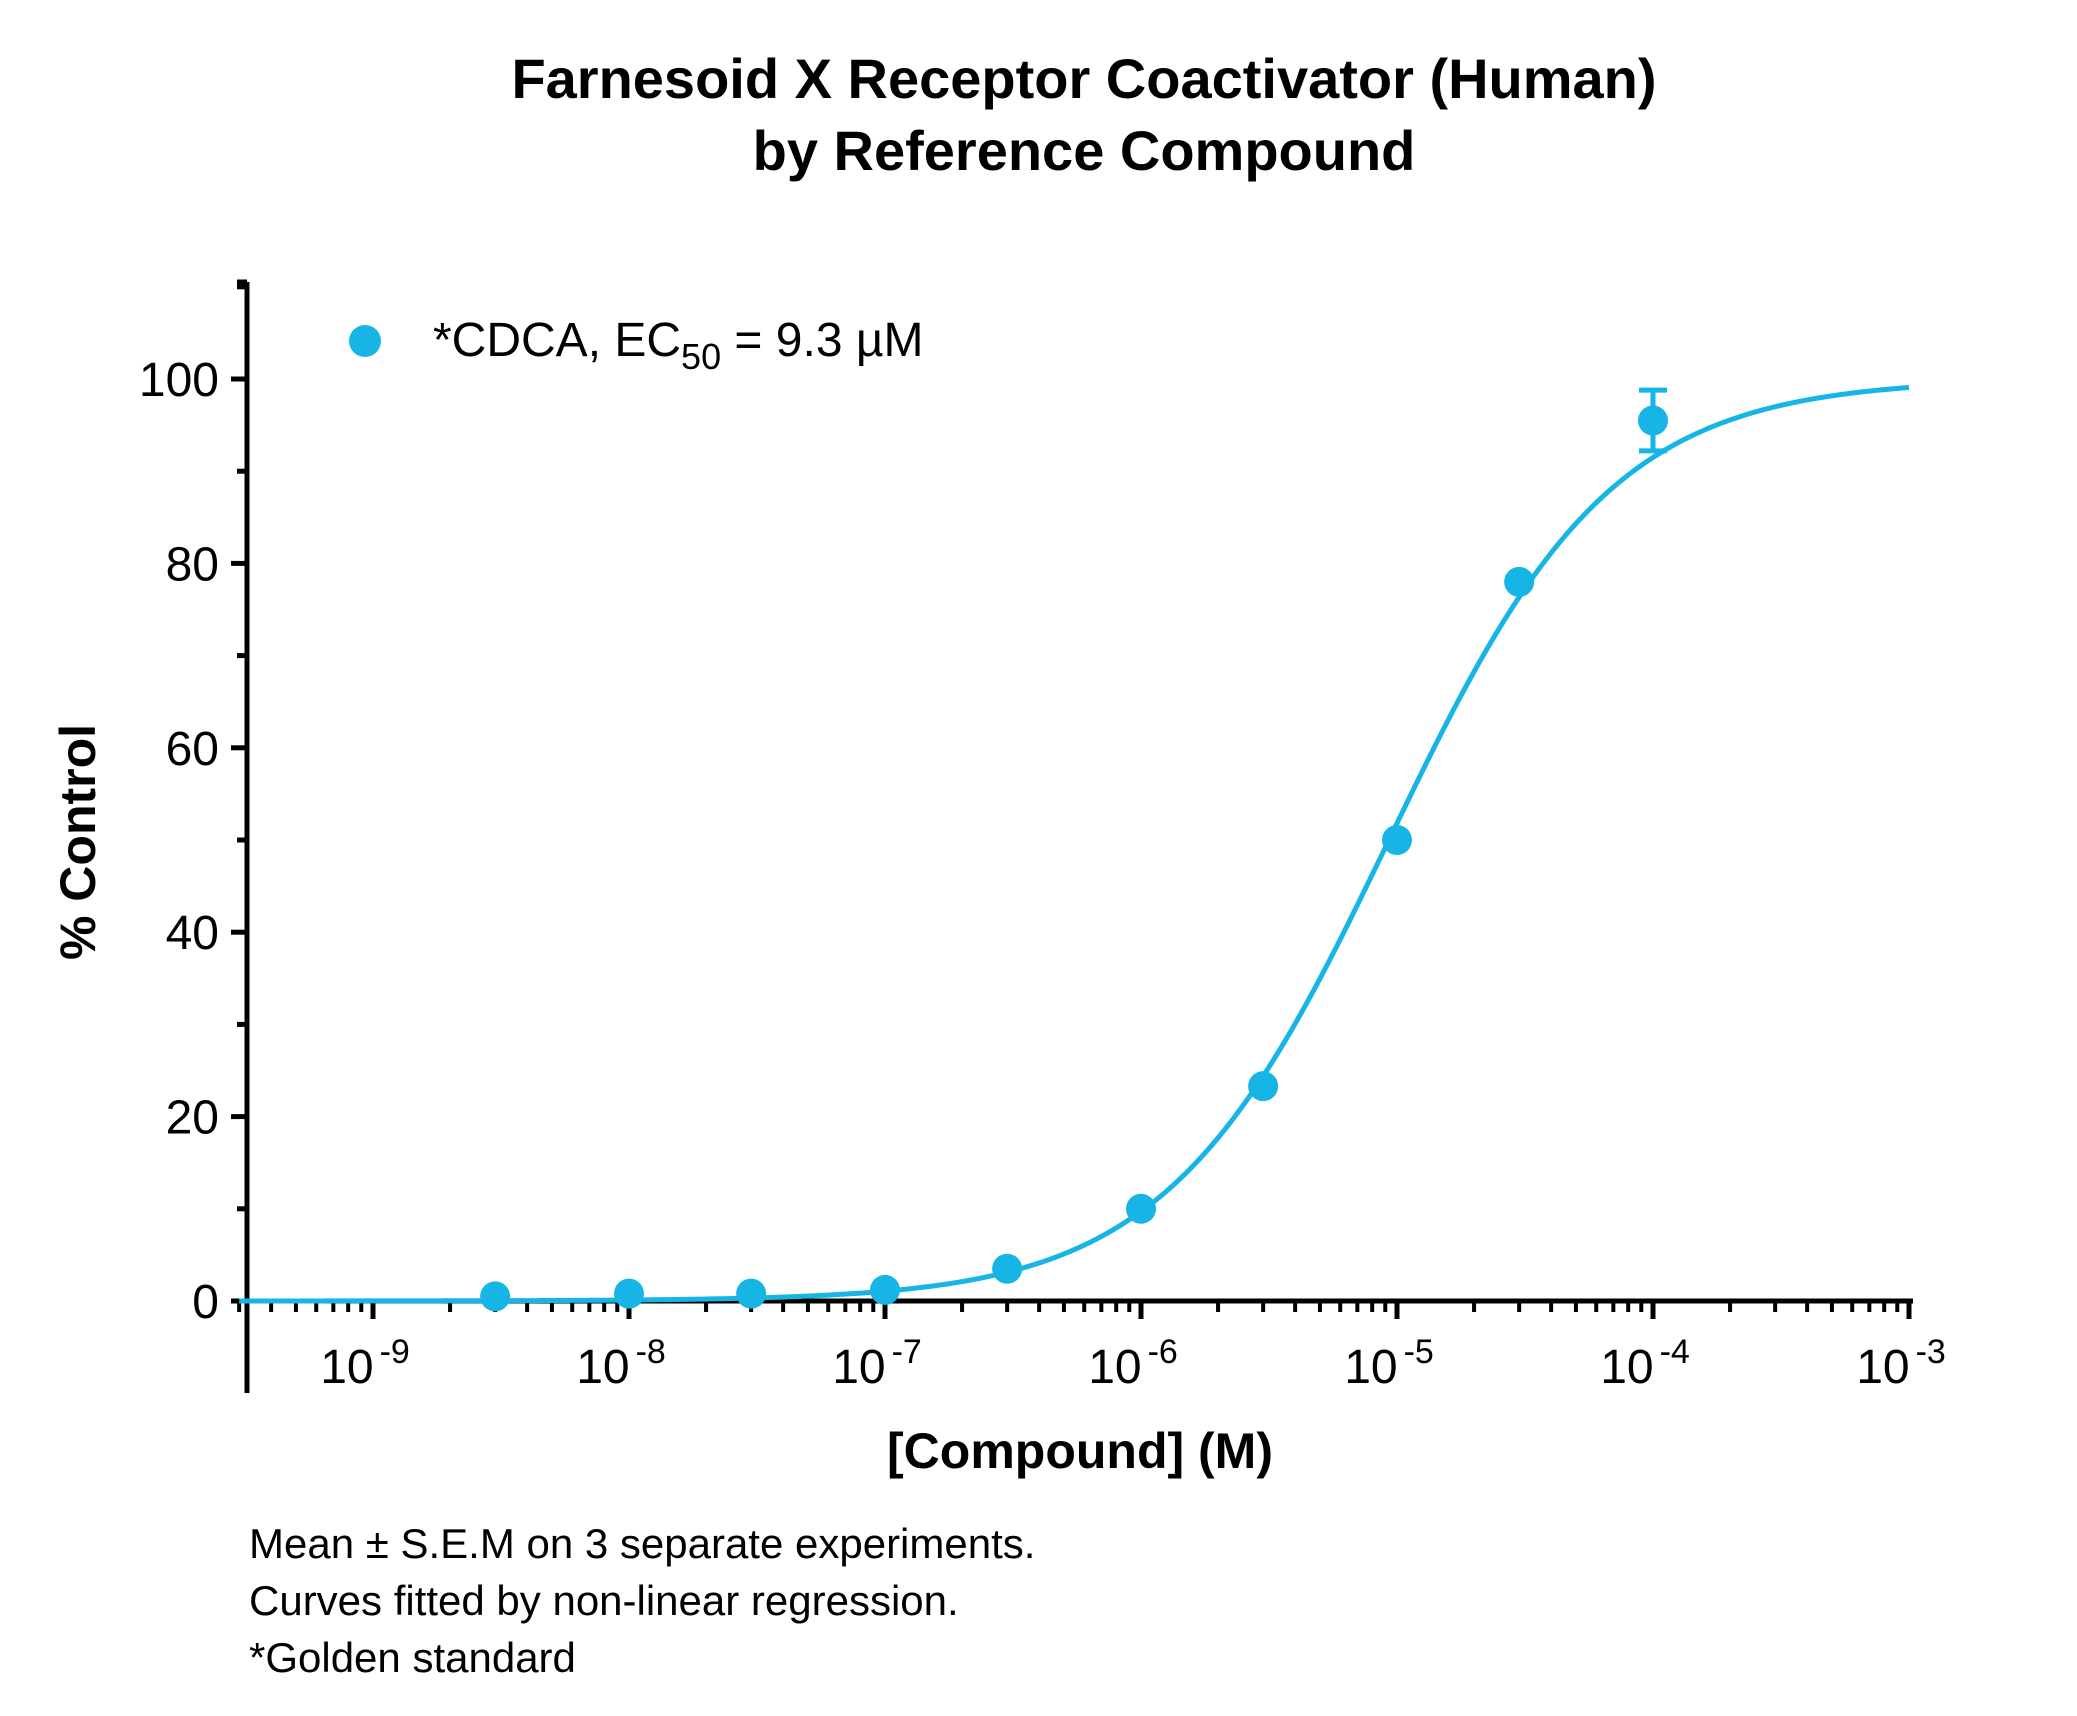  What do you see at coordinates (642, 1543) in the screenshot?
I see `note-line-1: Mean ± S.E.M on 3 separate experiments.` at bounding box center [642, 1543].